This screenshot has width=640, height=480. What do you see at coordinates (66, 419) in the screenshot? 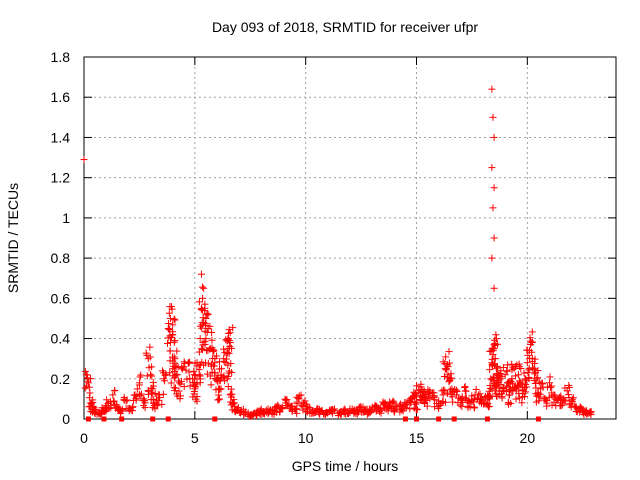
I see `y-tick-label: 0` at bounding box center [66, 419].